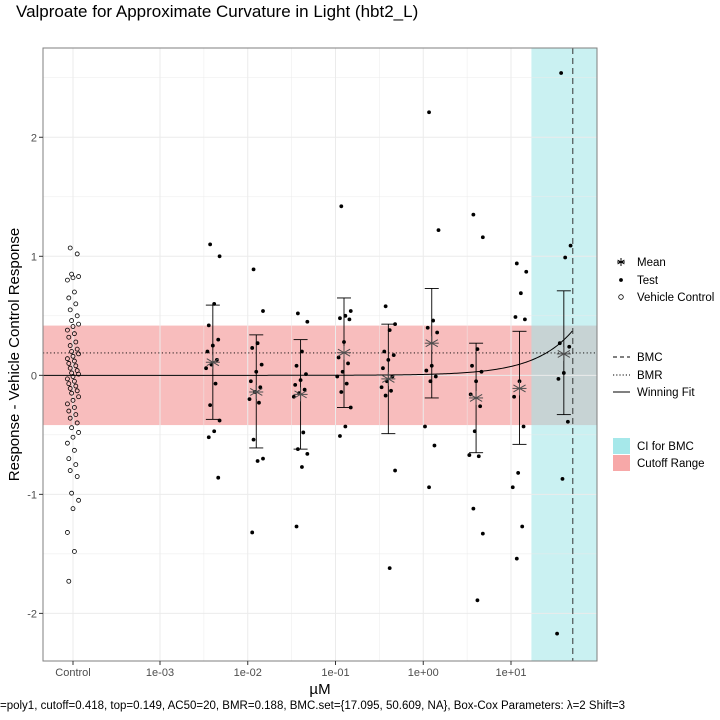 This screenshot has height=720, width=720. What do you see at coordinates (665, 447) in the screenshot?
I see `legend-label: CI for BMC` at bounding box center [665, 447].